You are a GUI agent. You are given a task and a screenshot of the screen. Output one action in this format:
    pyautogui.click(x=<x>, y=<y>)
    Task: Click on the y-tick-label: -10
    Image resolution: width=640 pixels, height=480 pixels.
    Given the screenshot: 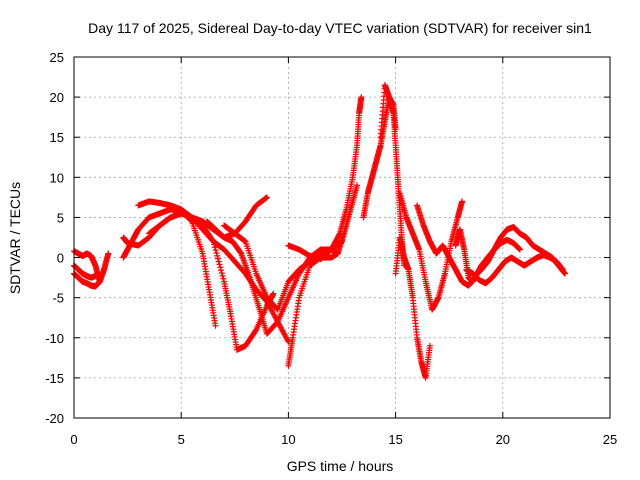 What is the action you would take?
    pyautogui.click(x=54, y=338)
    